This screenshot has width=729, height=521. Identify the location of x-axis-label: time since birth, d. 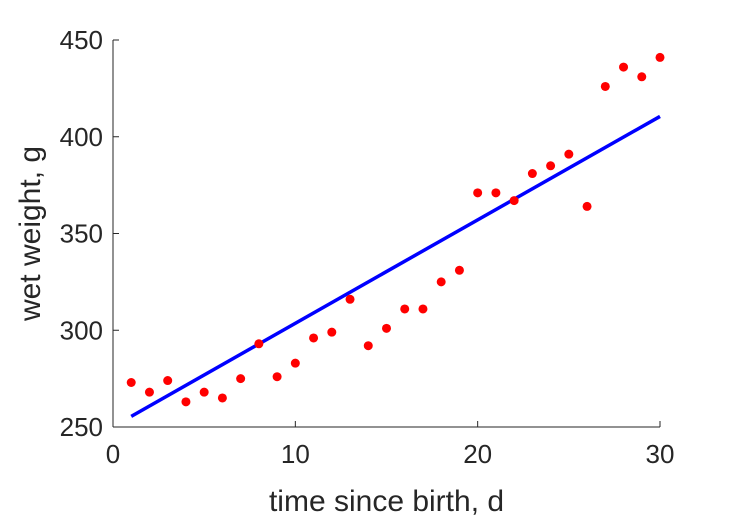
(386, 501).